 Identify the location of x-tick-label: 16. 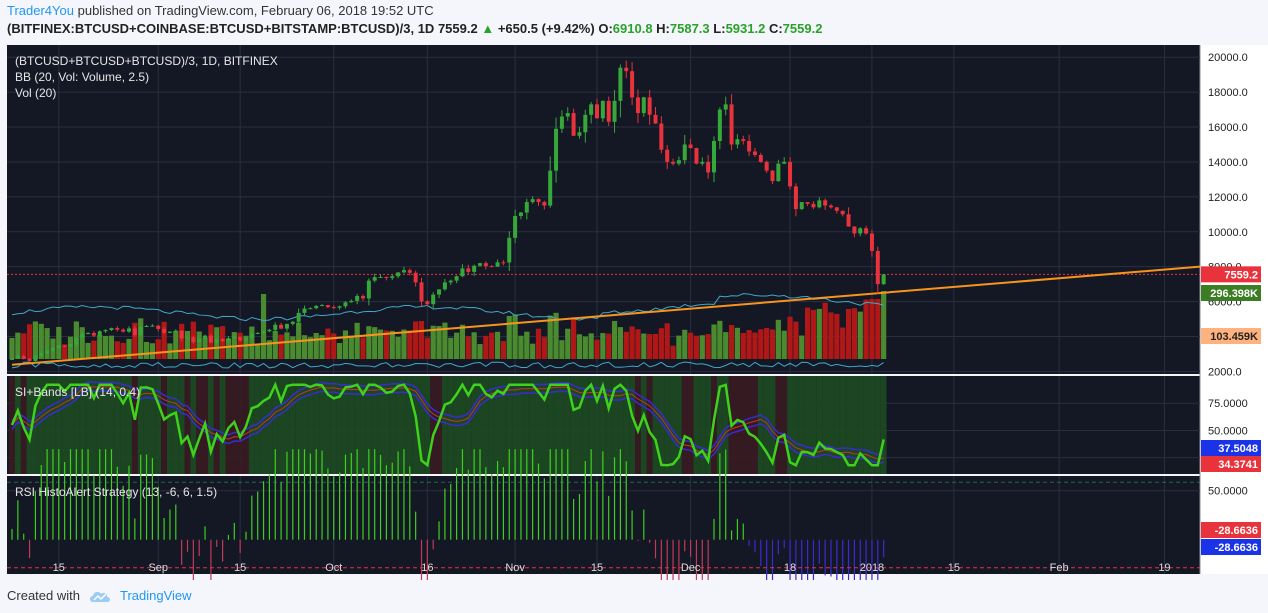
(427, 568).